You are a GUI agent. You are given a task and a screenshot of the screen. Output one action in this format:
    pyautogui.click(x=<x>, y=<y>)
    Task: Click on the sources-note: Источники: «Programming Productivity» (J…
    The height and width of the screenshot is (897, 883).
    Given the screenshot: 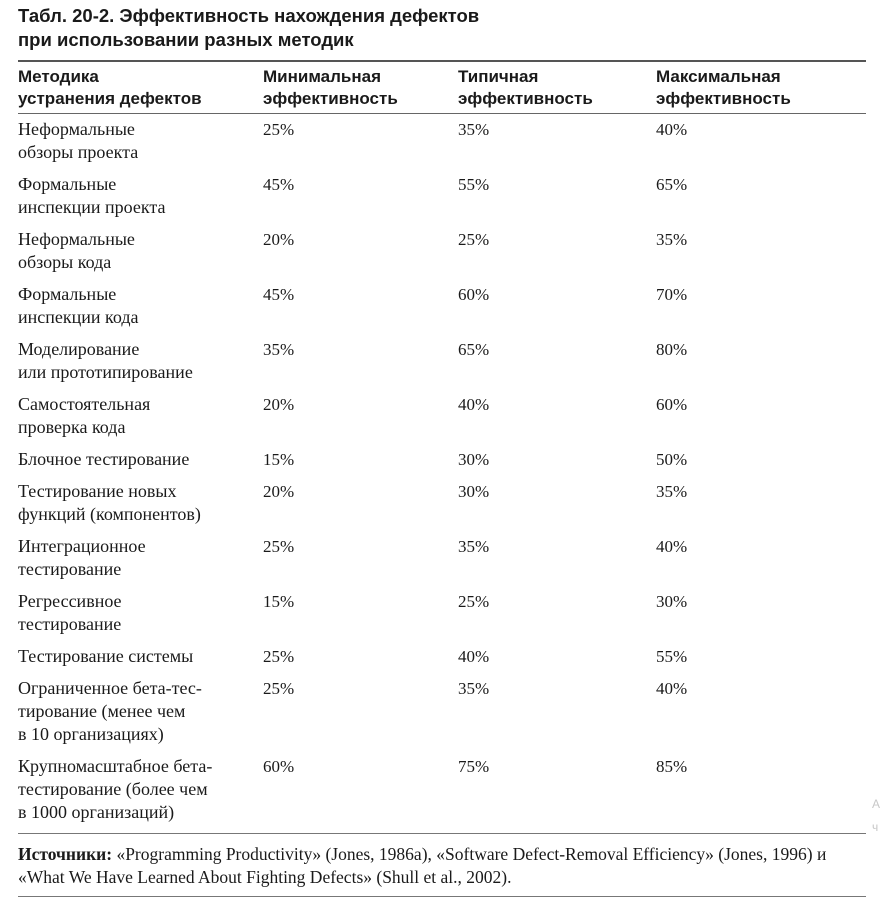 What is the action you would take?
    pyautogui.click(x=442, y=866)
    